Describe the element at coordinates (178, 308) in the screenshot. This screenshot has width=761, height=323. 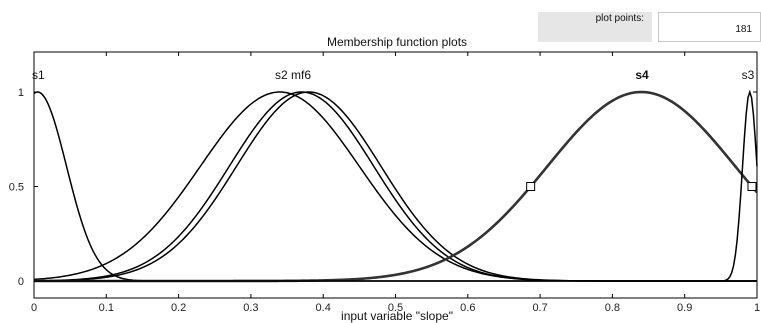
I see `x-tick-label: 0.2` at that location.